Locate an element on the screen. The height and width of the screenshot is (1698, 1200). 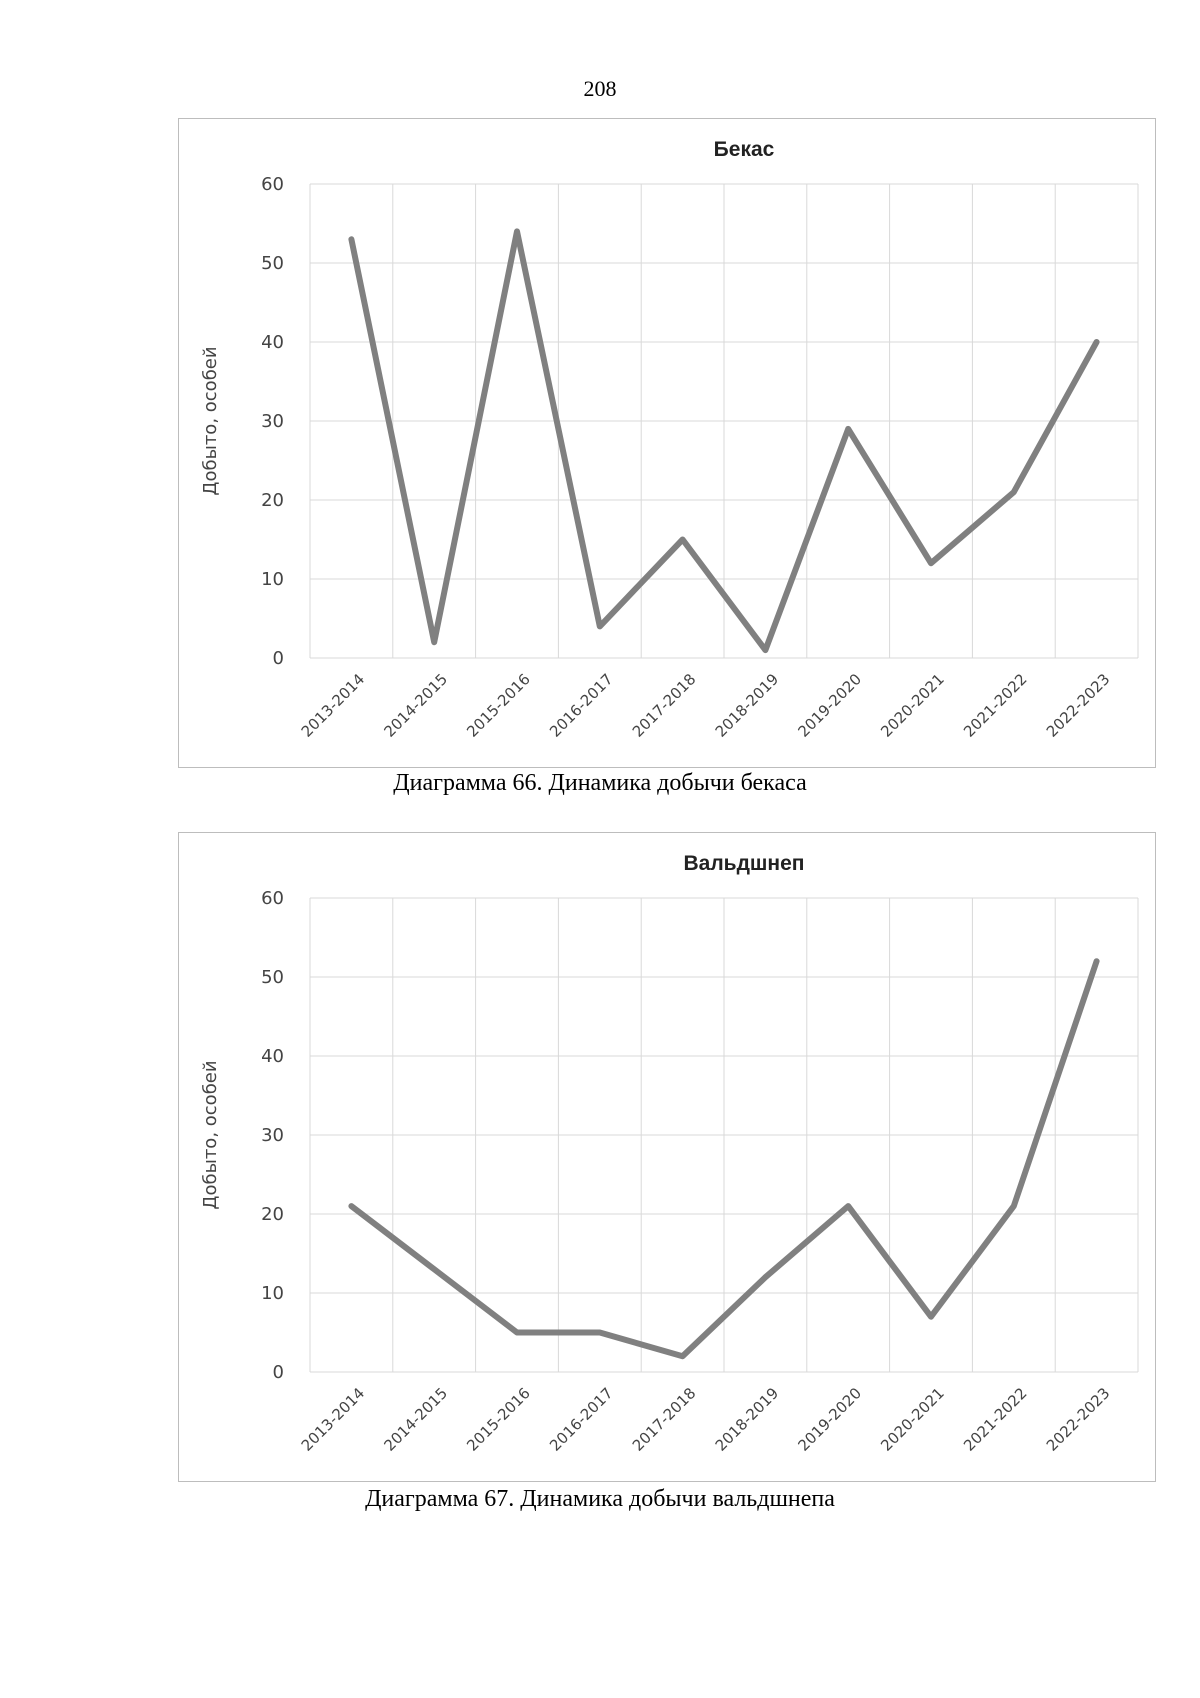
chart-caption-66: Диаграмма 66. Динамика добычи бекаса is located at coordinates (600, 783).